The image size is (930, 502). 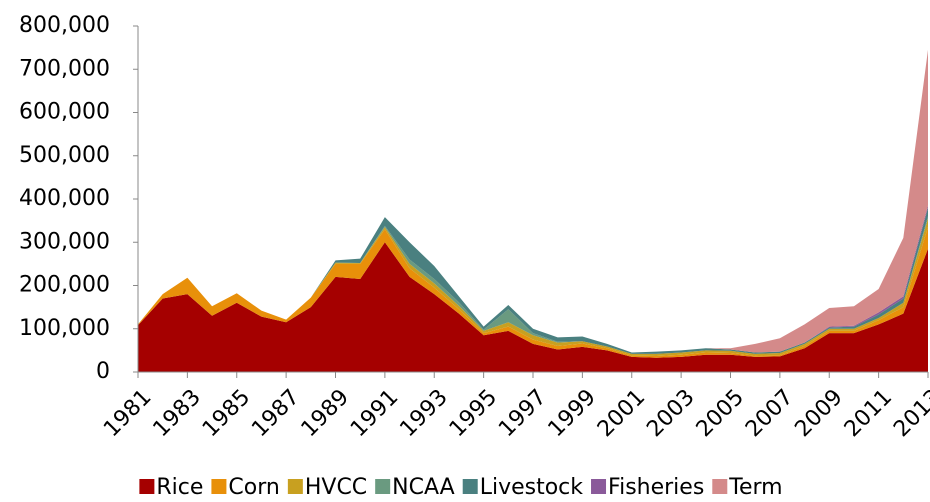 I want to click on x-tick-label: 2009, so click(x=818, y=413).